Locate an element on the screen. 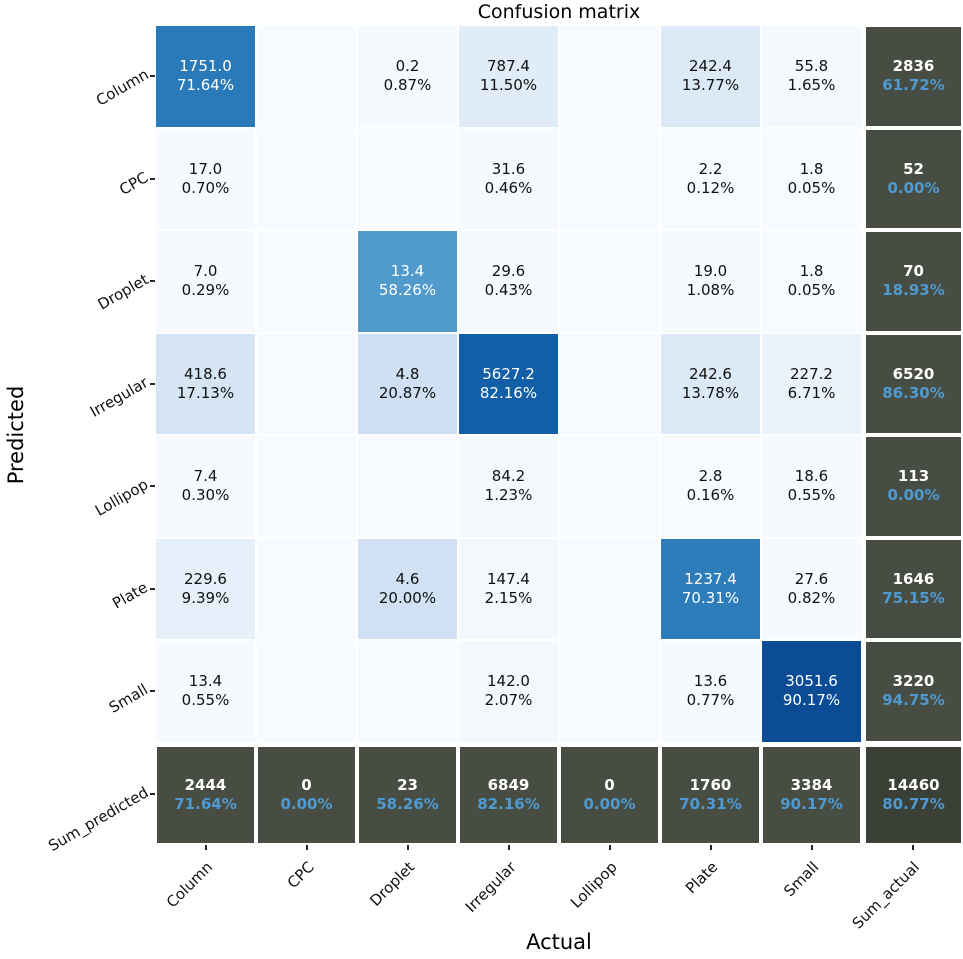 Image resolution: width=963 pixels, height=959 pixels. matrix-cell: 18.6 0.55% is located at coordinates (811, 486).